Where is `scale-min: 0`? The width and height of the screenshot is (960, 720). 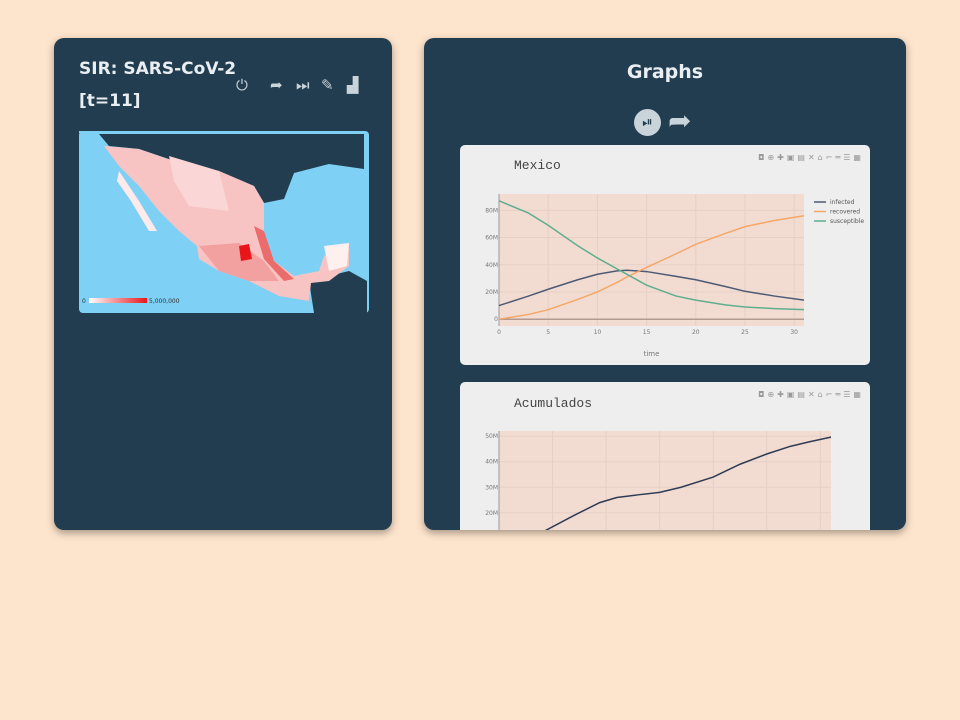
scale-min: 0 is located at coordinates (84, 301).